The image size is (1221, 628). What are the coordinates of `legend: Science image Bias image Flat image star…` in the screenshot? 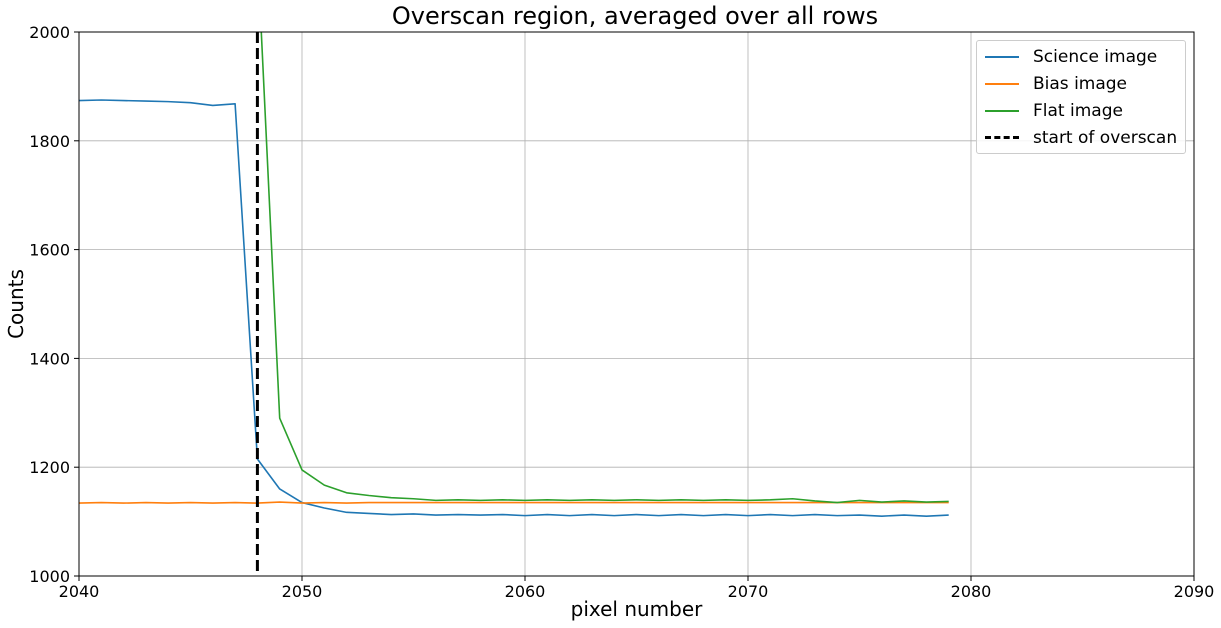 It's located at (1081, 97).